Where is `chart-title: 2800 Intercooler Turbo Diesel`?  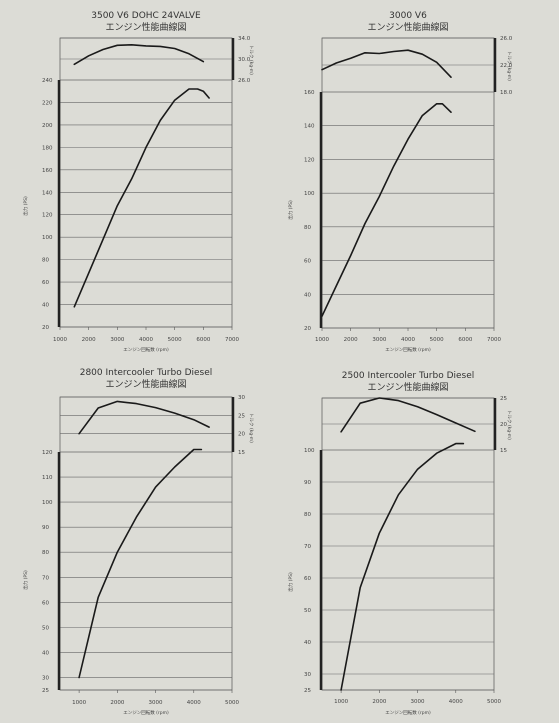 chart-title: 2800 Intercooler Turbo Diesel is located at coordinates (146, 373).